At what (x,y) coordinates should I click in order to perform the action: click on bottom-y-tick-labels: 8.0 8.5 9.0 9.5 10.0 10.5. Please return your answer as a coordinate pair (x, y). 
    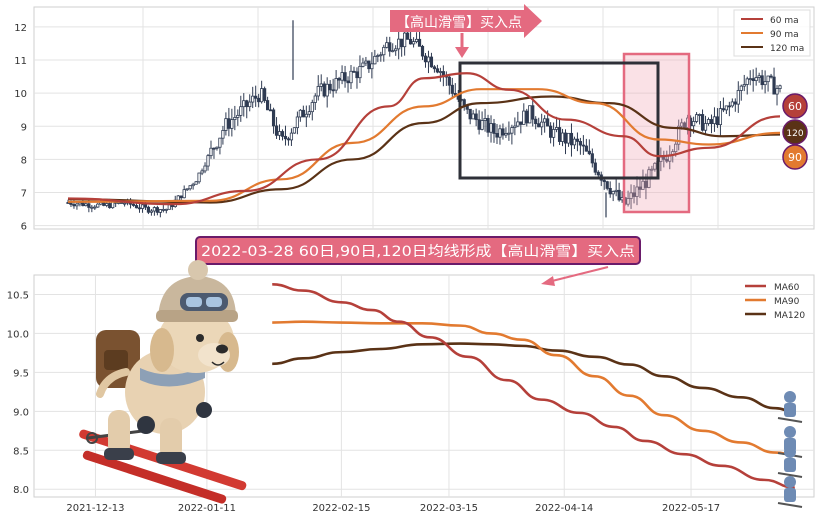
    Looking at the image, I should click on (18, 393).